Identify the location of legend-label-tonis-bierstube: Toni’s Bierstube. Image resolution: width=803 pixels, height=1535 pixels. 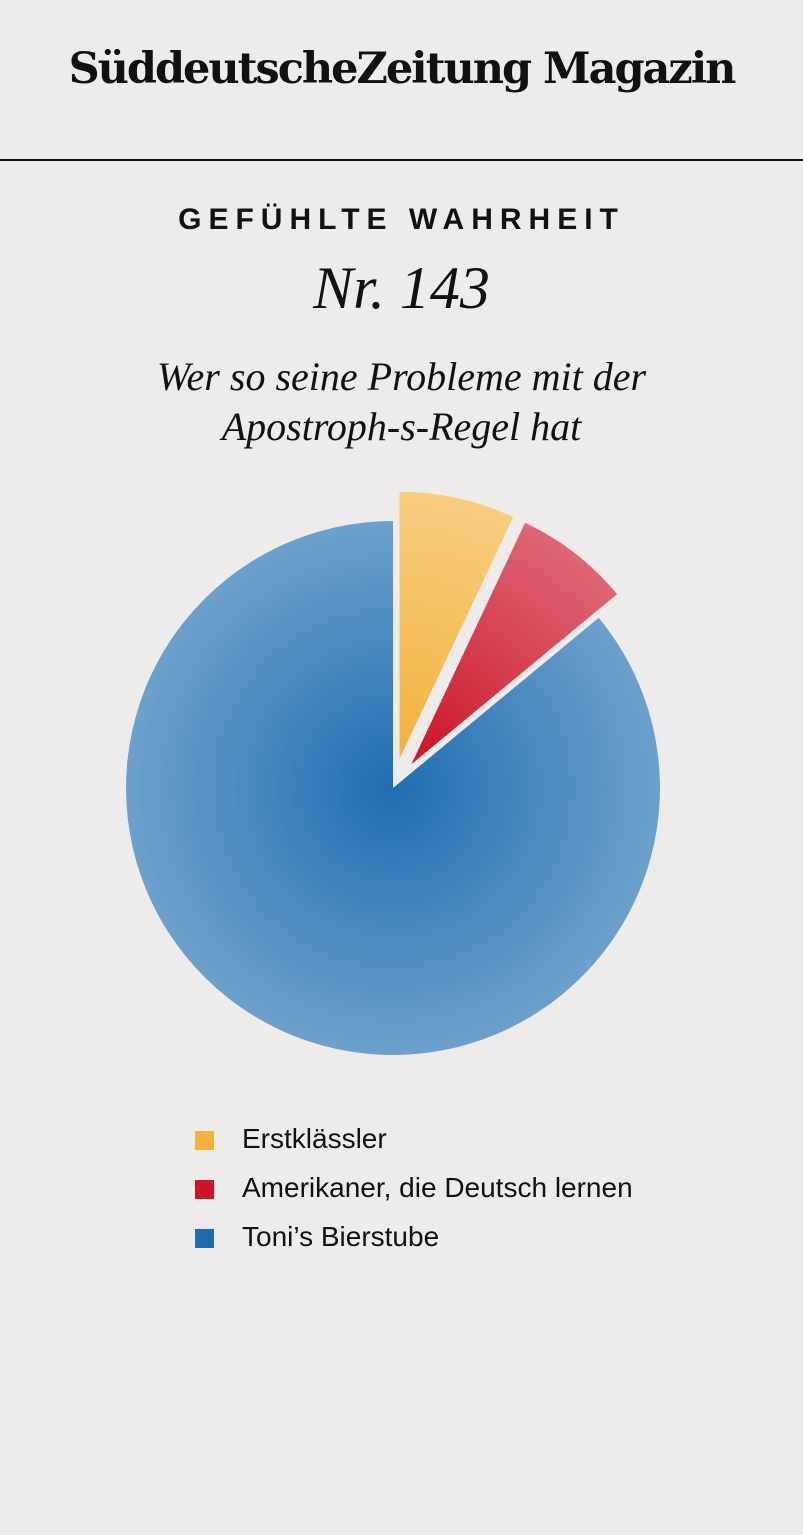
(341, 1236).